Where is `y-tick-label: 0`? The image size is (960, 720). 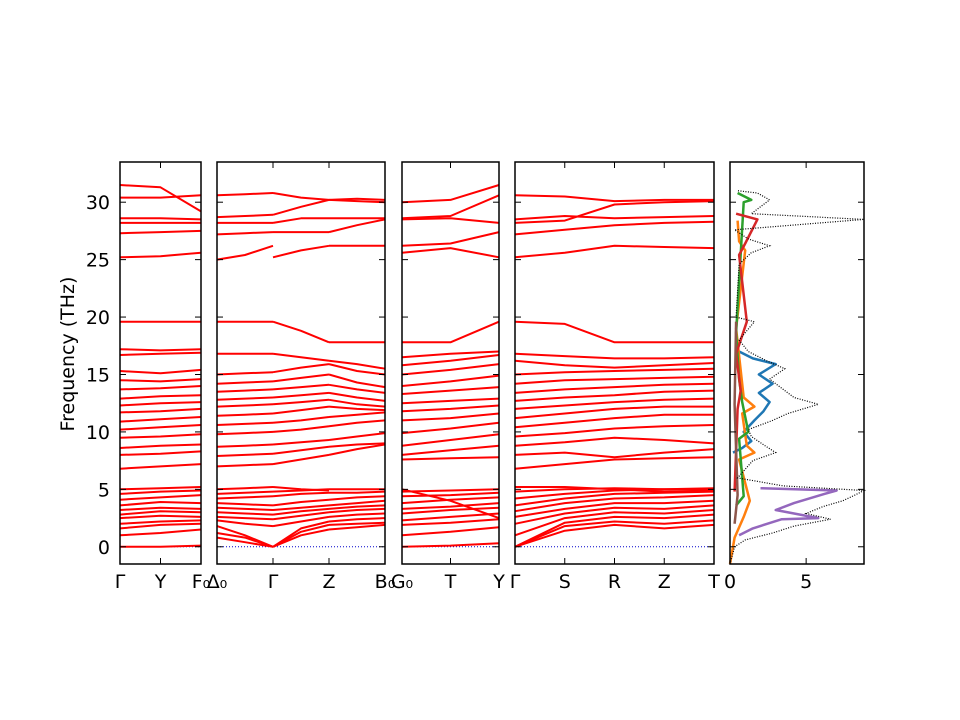
y-tick-label: 0 is located at coordinates (104, 548).